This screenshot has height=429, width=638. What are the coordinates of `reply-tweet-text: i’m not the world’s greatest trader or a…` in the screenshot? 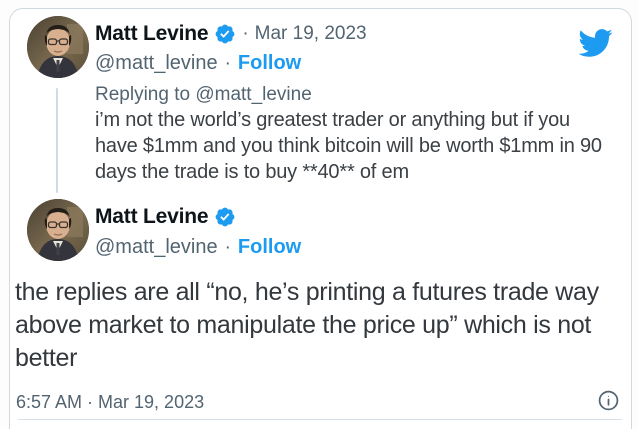 It's located at (348, 146).